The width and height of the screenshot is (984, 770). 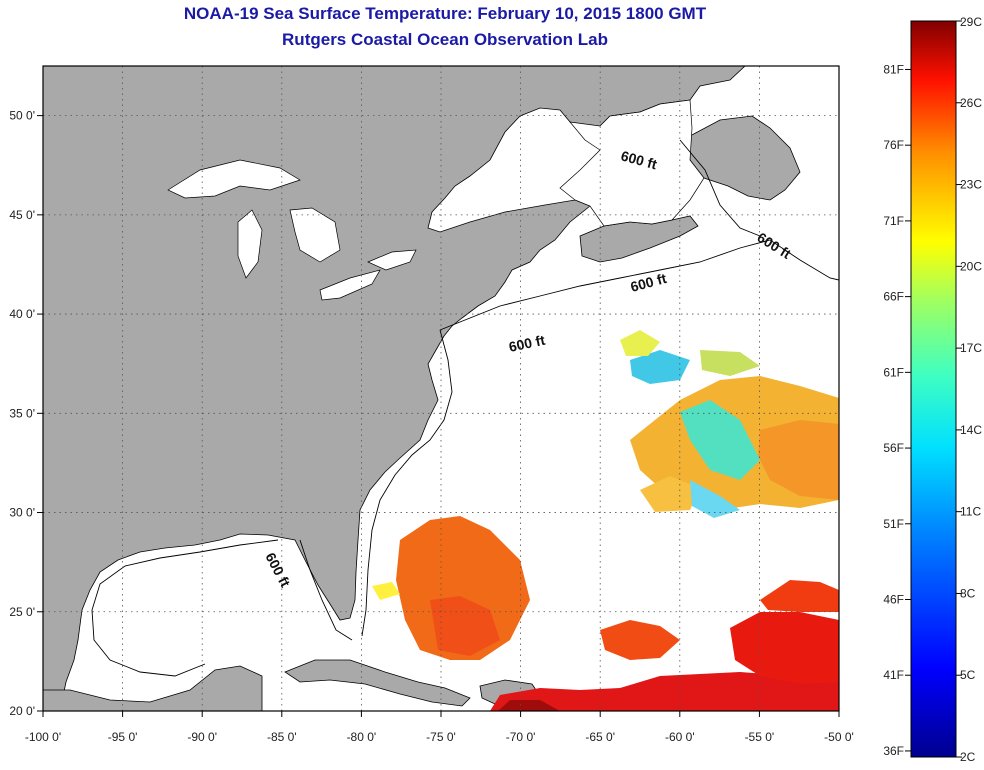 I want to click on colorbar, so click(x=933, y=389).